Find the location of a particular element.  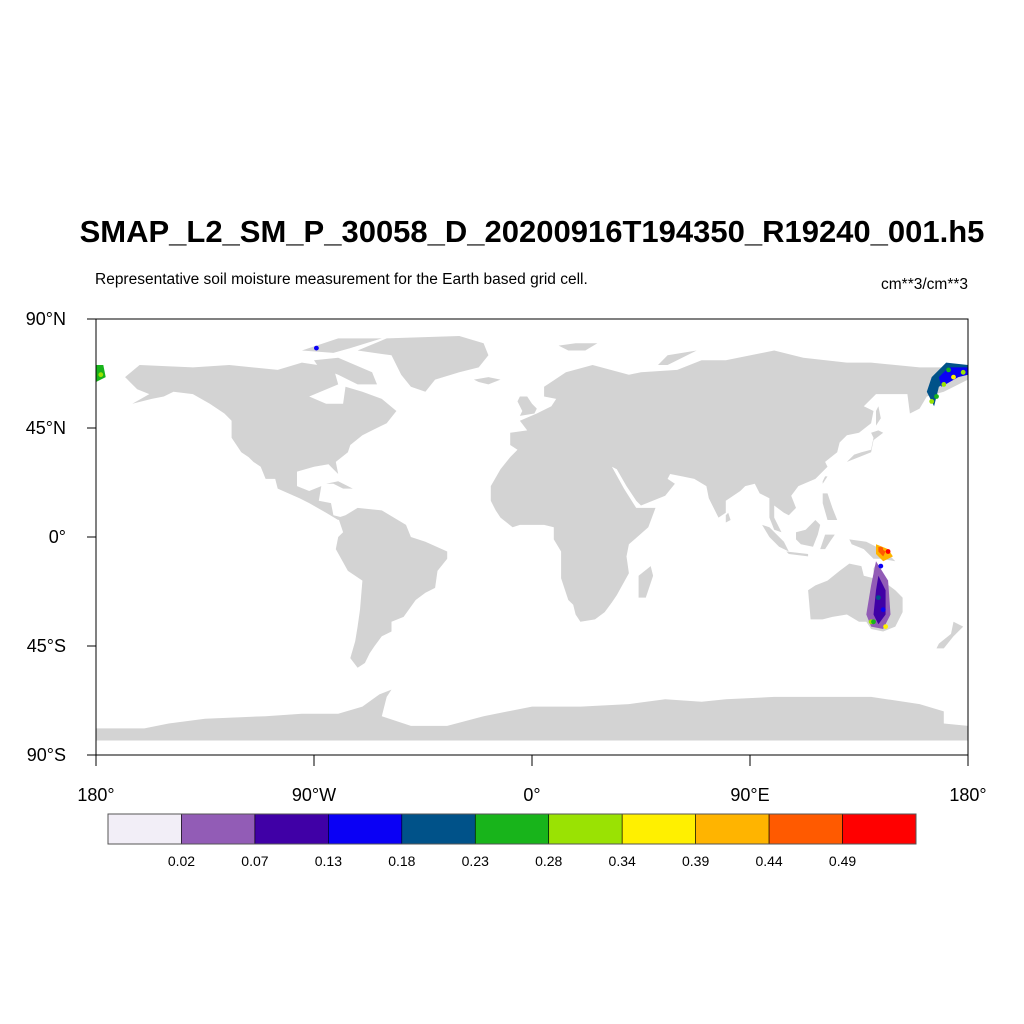

taiwan-land is located at coordinates (825, 480).